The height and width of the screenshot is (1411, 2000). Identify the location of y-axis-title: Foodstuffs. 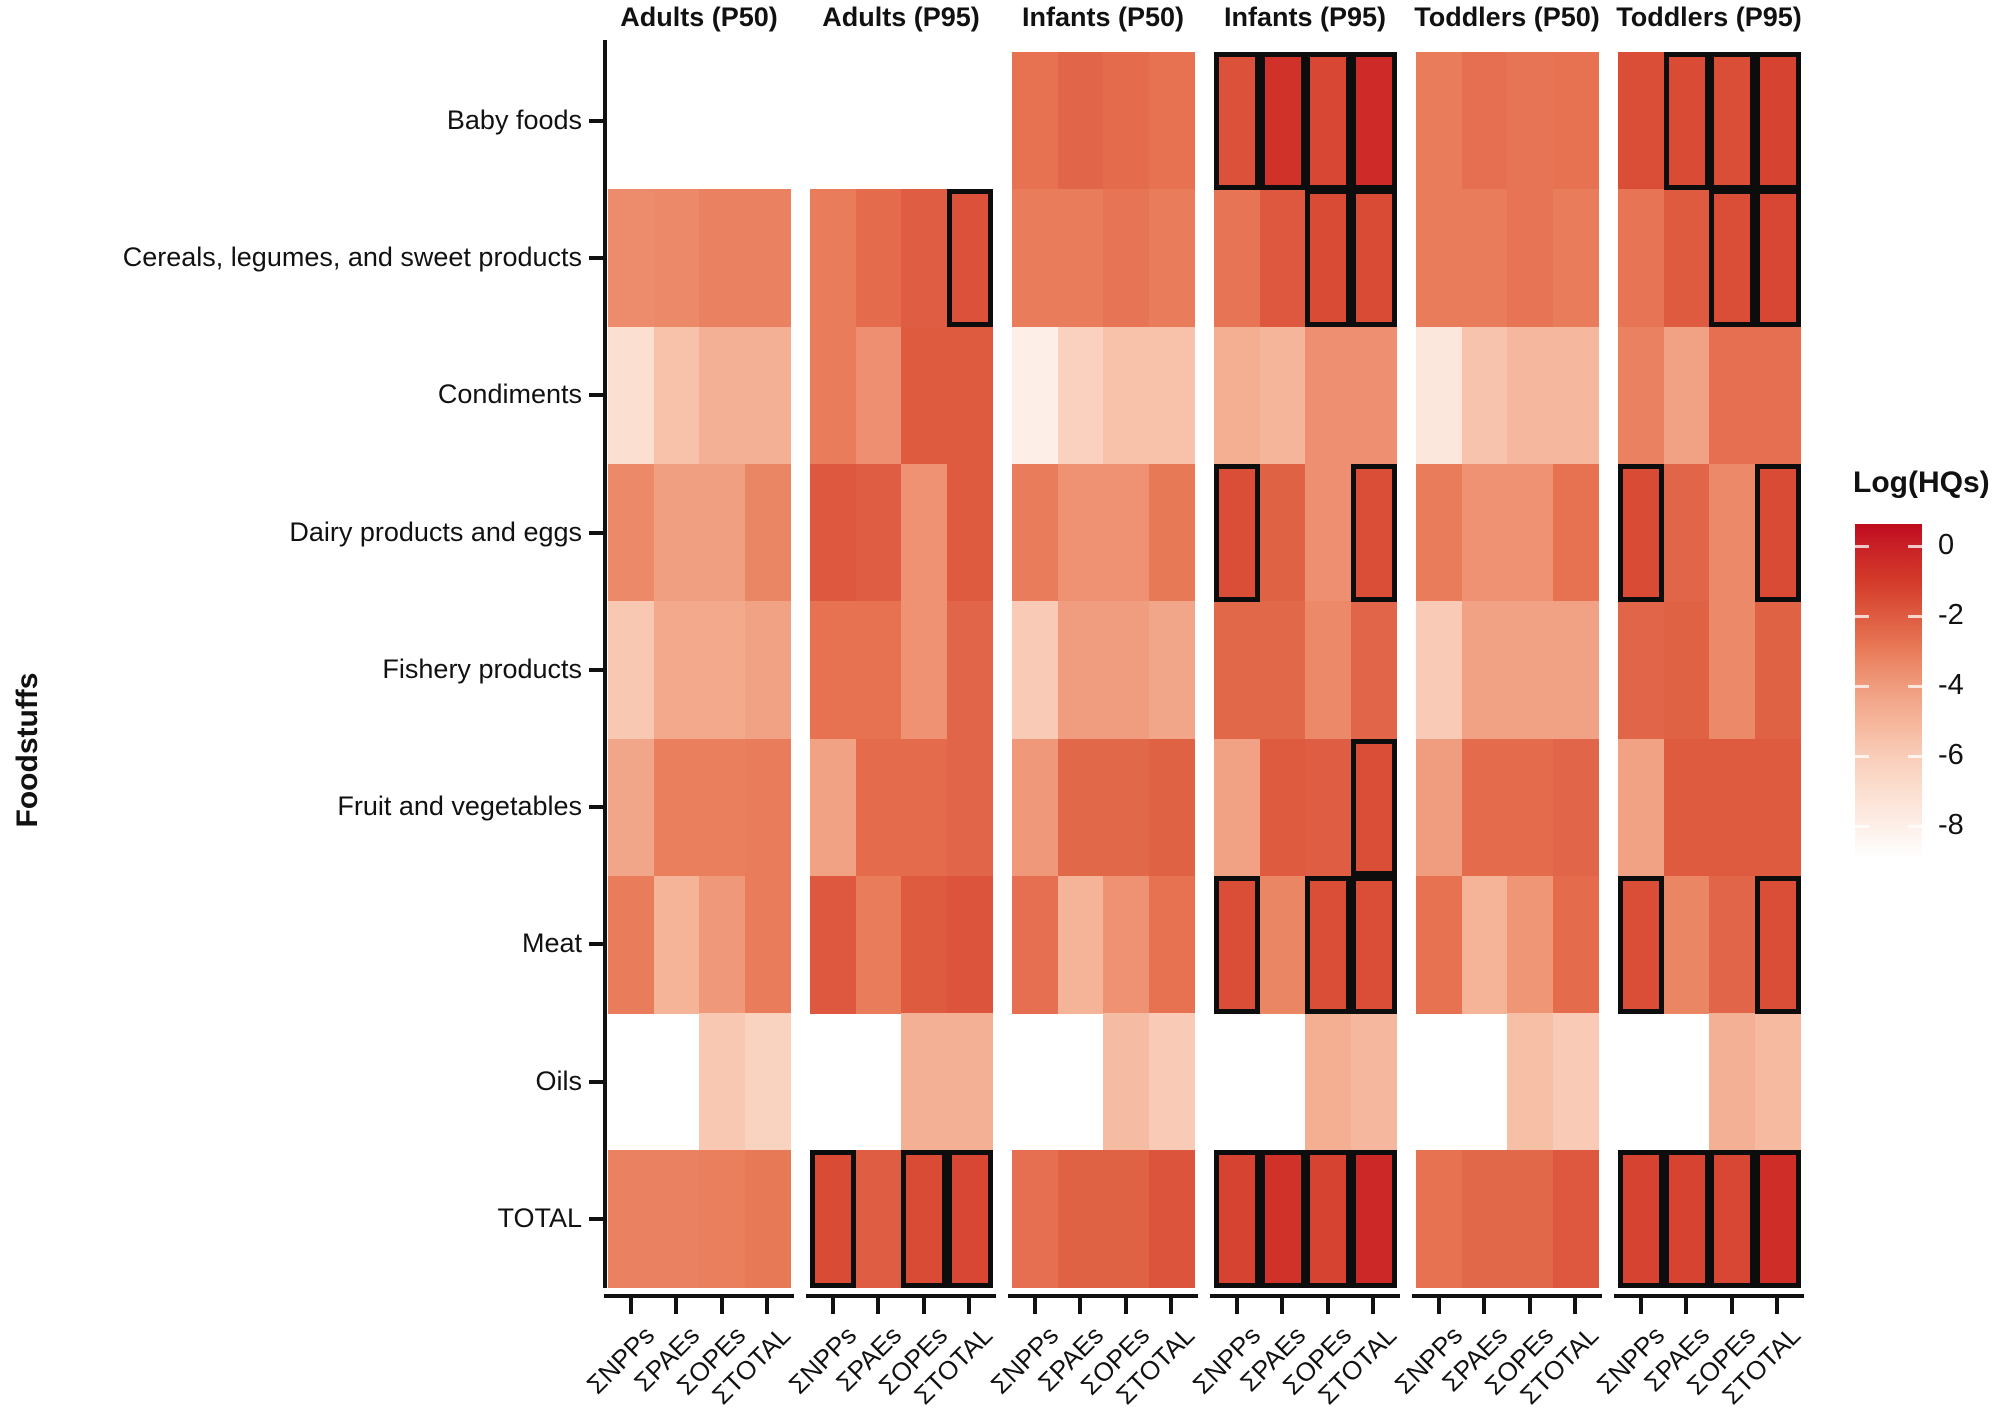
(27, 750).